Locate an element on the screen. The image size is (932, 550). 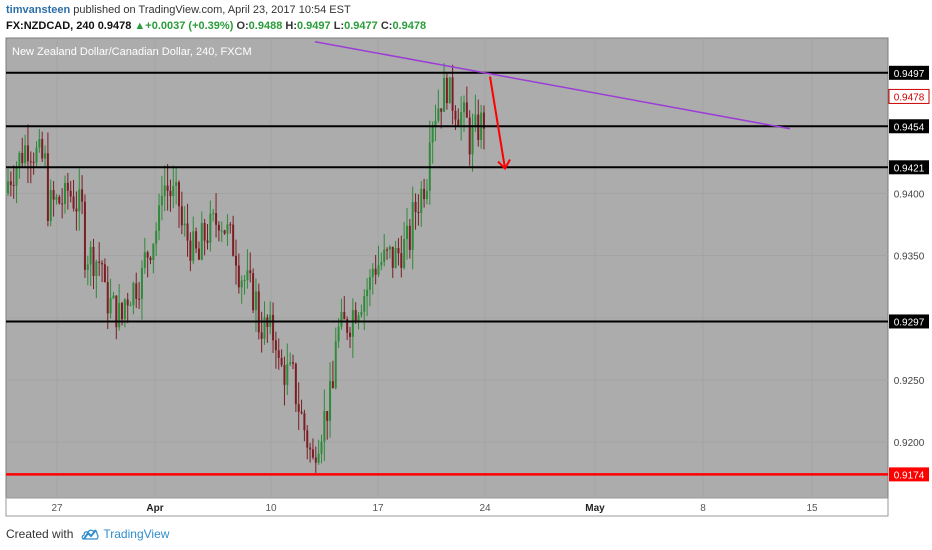
drawings is located at coordinates (552, 105).